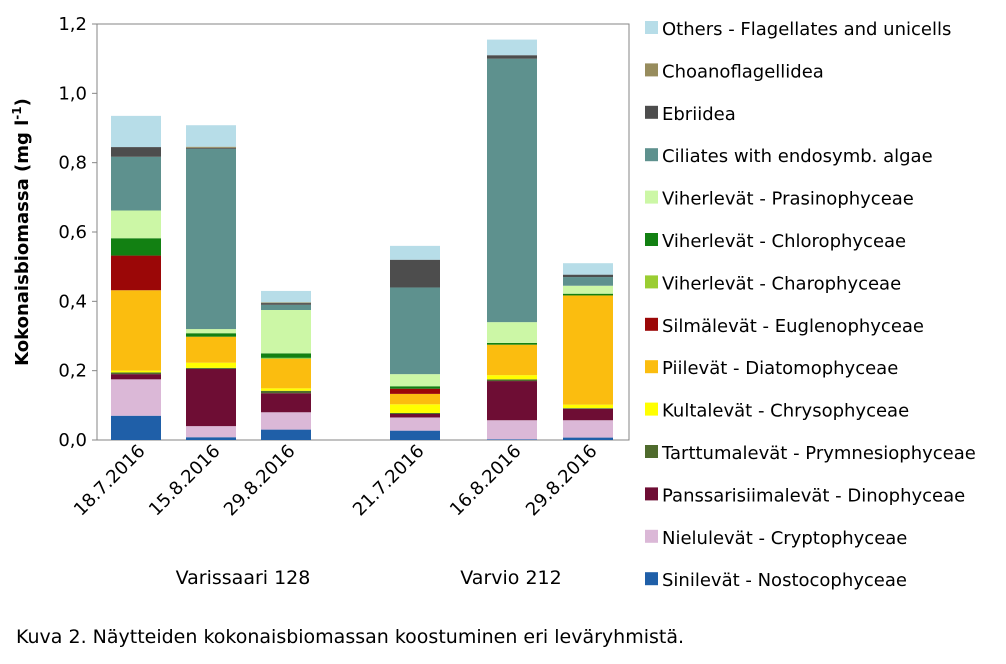  I want to click on legend-item: Viherlevät - Charophyceae, so click(773, 283).